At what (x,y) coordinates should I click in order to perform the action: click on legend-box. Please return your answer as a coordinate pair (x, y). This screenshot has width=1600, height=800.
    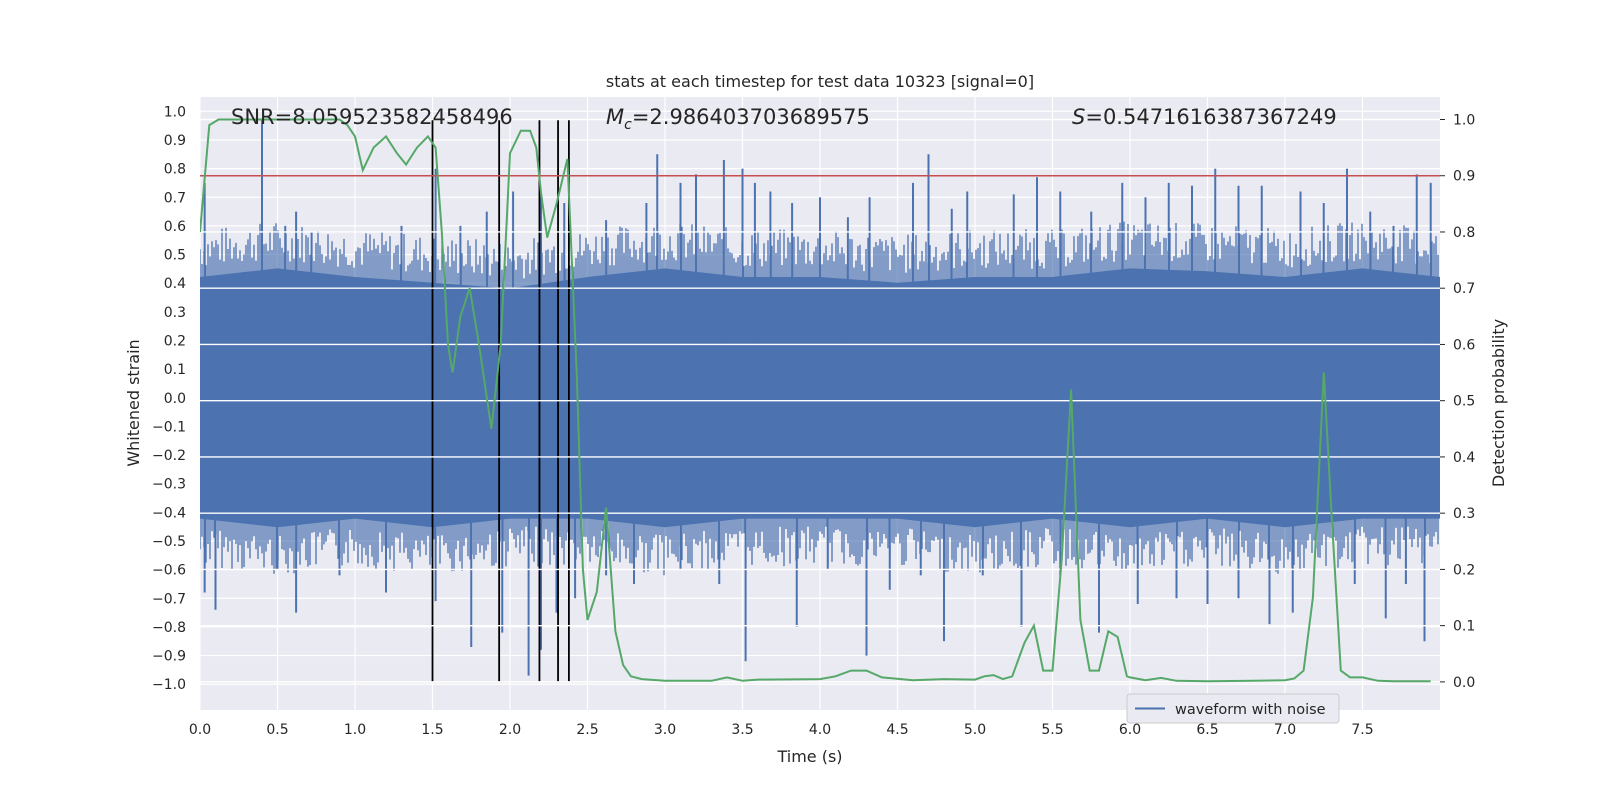
    Looking at the image, I should click on (1233, 708).